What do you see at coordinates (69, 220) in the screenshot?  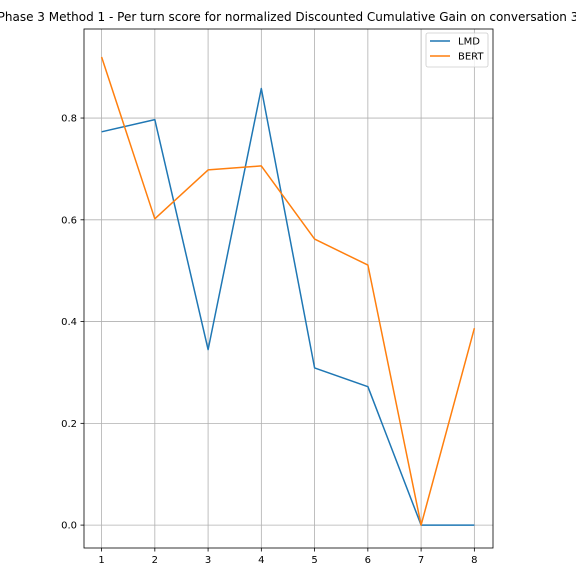 I see `y-tick-label: 0.6` at bounding box center [69, 220].